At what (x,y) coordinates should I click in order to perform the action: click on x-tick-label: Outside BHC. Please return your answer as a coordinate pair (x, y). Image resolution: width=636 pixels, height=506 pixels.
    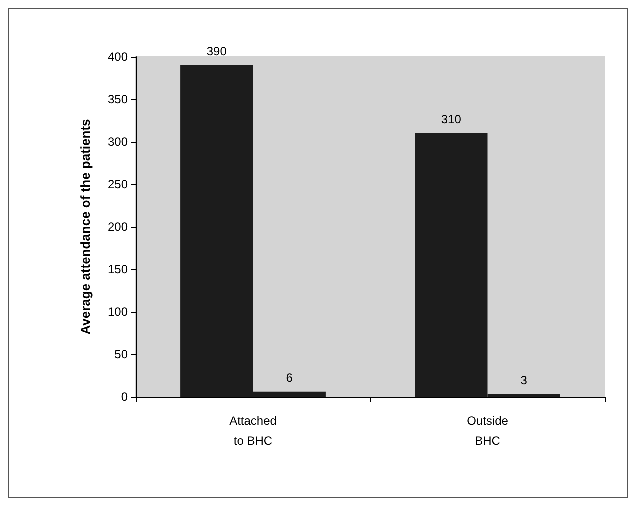
    Looking at the image, I should click on (488, 431).